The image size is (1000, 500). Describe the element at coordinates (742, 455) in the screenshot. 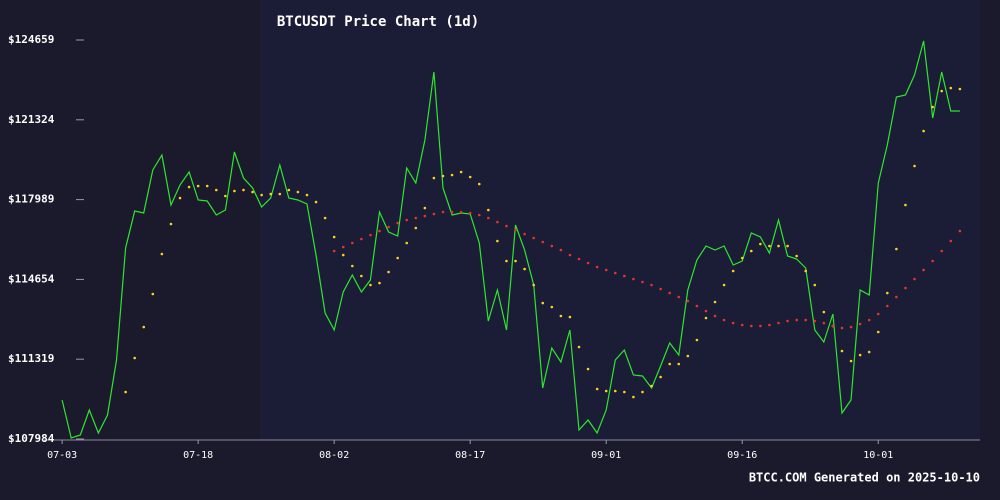

I see `x-tick-label: 09-16` at that location.